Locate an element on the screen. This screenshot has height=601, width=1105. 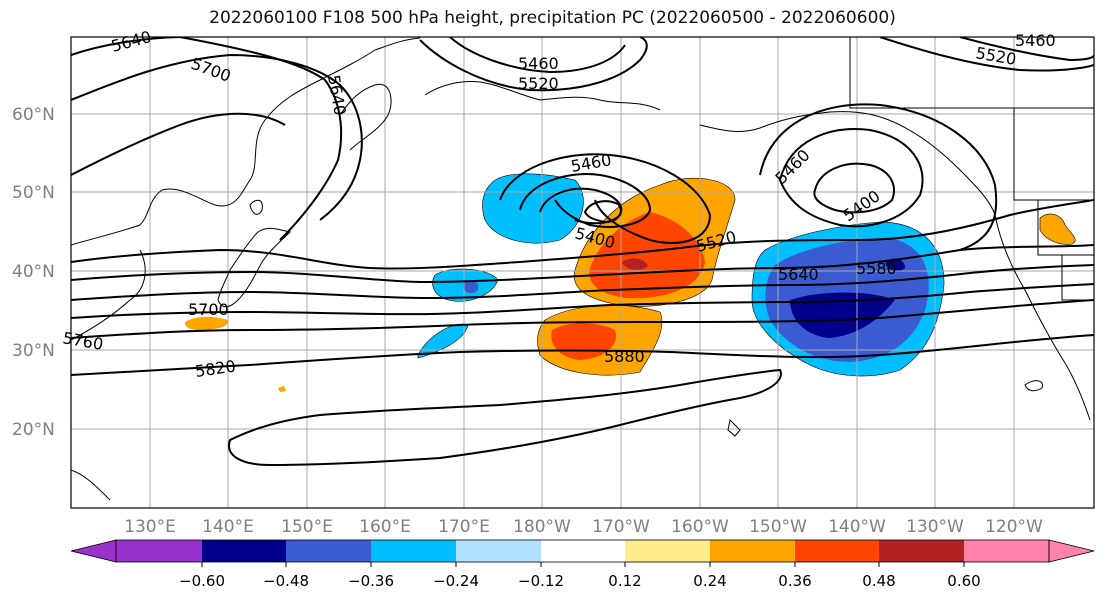
colorbar-tick-label: 0.48 is located at coordinates (878, 581).